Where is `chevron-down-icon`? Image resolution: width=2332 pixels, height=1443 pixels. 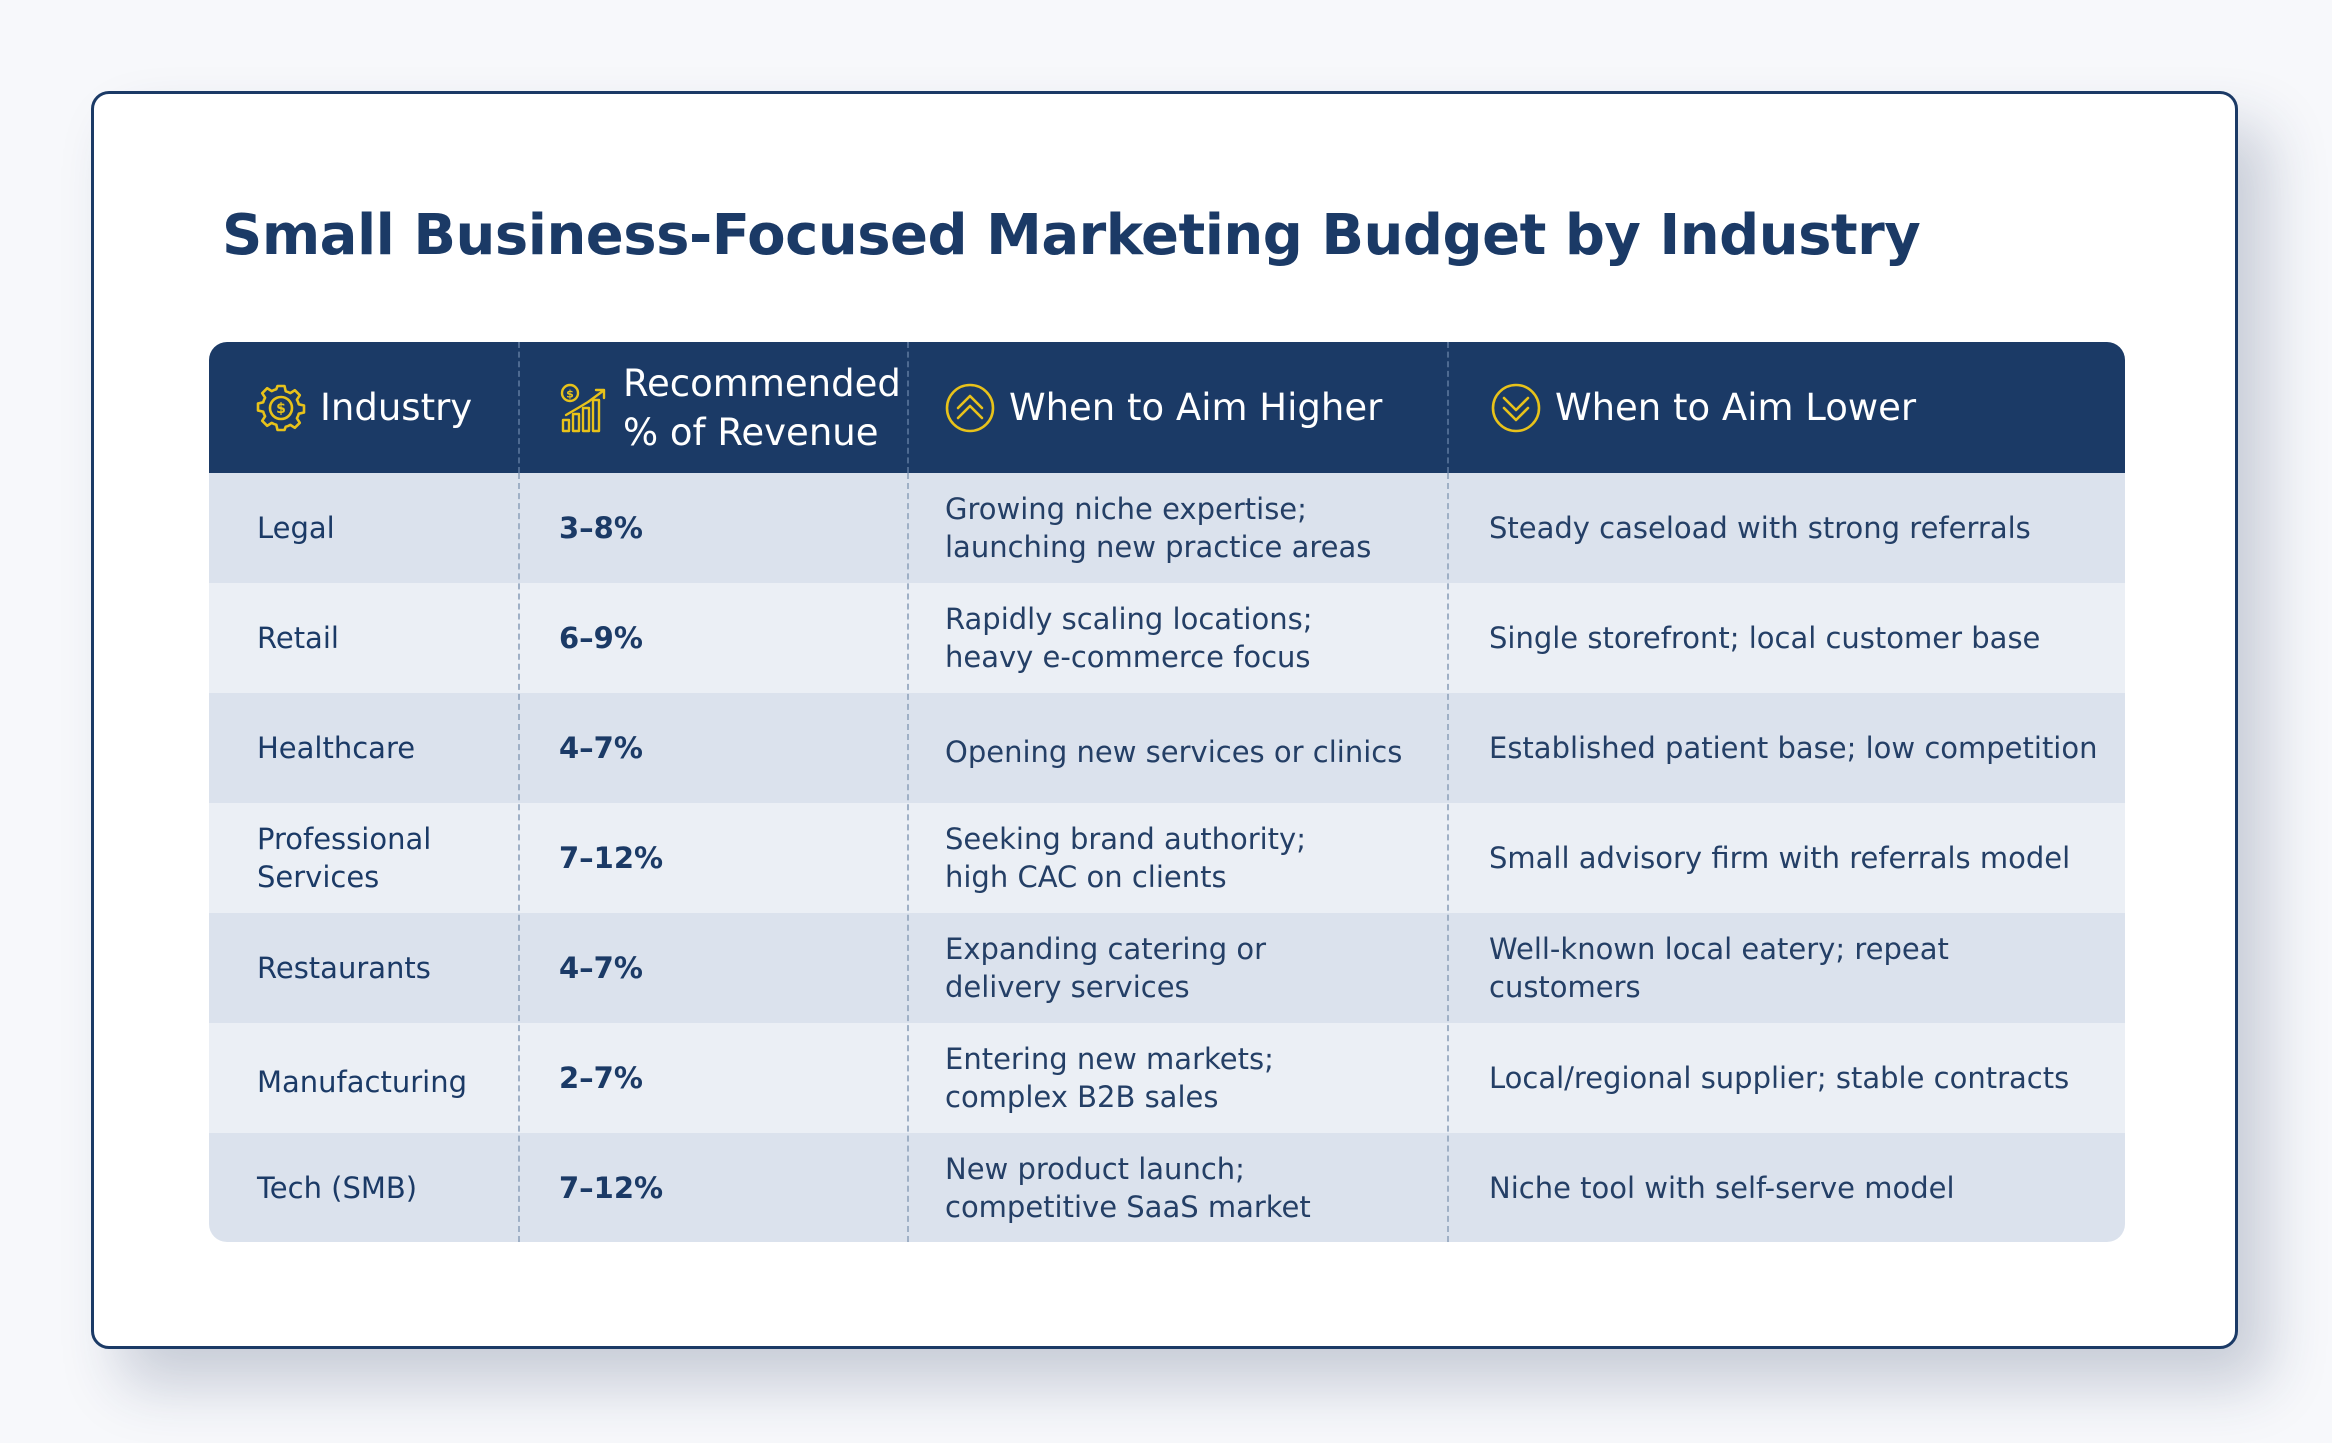
chevron-down-icon is located at coordinates (1516, 408).